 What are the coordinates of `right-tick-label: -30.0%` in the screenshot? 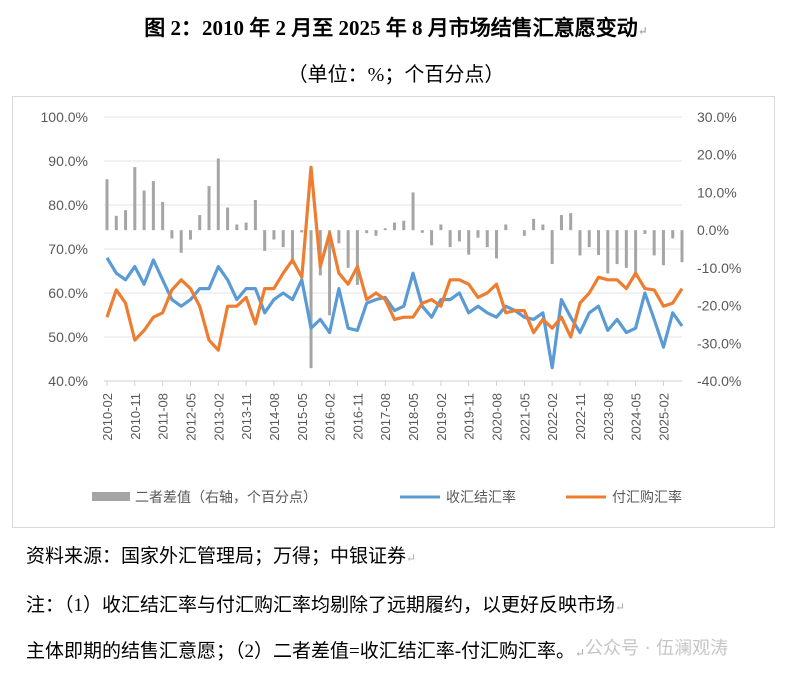 It's located at (719, 343).